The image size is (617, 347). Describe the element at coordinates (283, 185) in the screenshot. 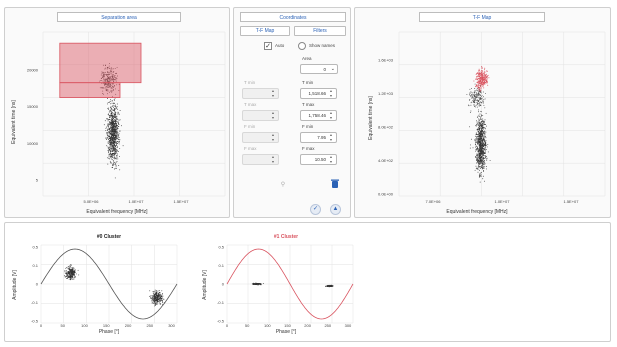

I see `search-icon: ⚲` at that location.